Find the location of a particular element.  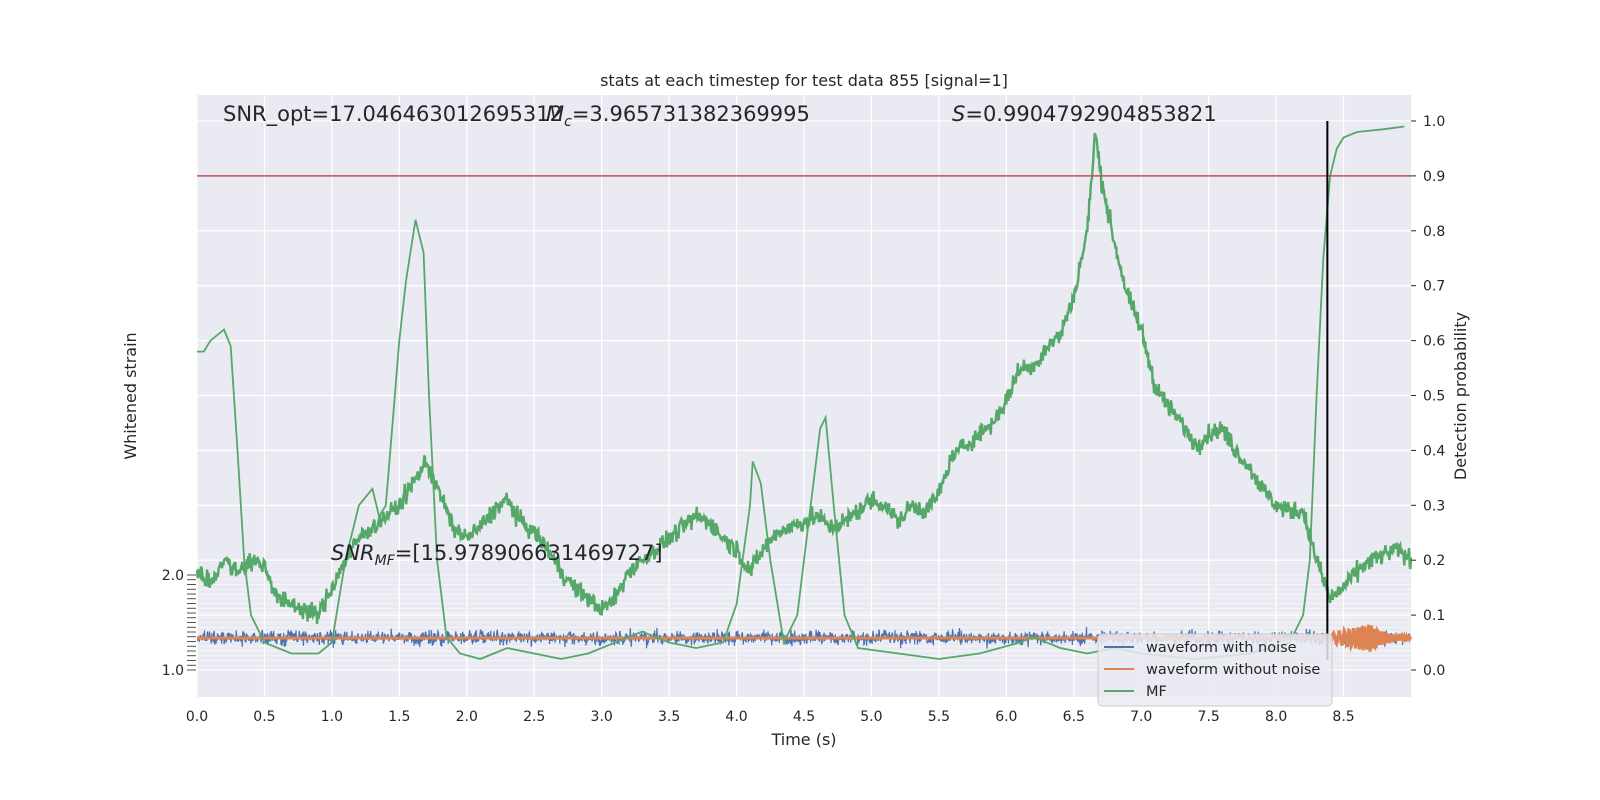

right-tick-label: 0.6 is located at coordinates (1434, 342).